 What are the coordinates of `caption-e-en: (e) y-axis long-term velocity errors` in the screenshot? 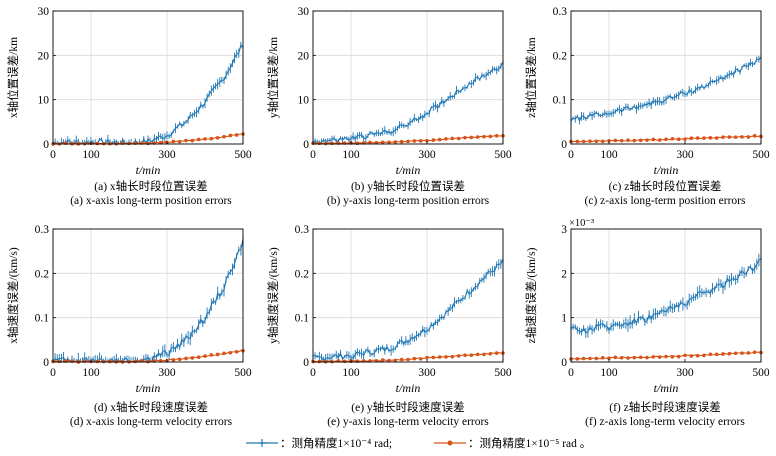 It's located at (408, 422).